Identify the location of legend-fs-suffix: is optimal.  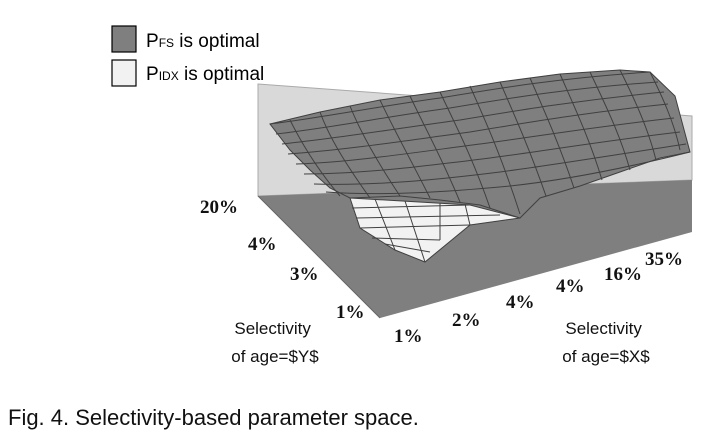
(217, 41).